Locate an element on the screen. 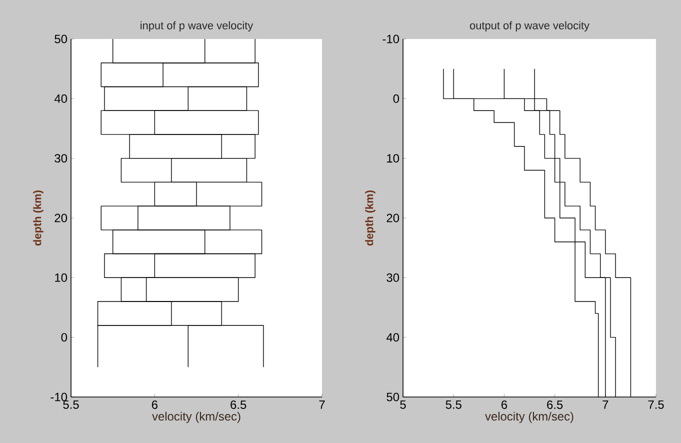 The height and width of the screenshot is (443, 681). chart-title: output of p wave velocity is located at coordinates (530, 26).